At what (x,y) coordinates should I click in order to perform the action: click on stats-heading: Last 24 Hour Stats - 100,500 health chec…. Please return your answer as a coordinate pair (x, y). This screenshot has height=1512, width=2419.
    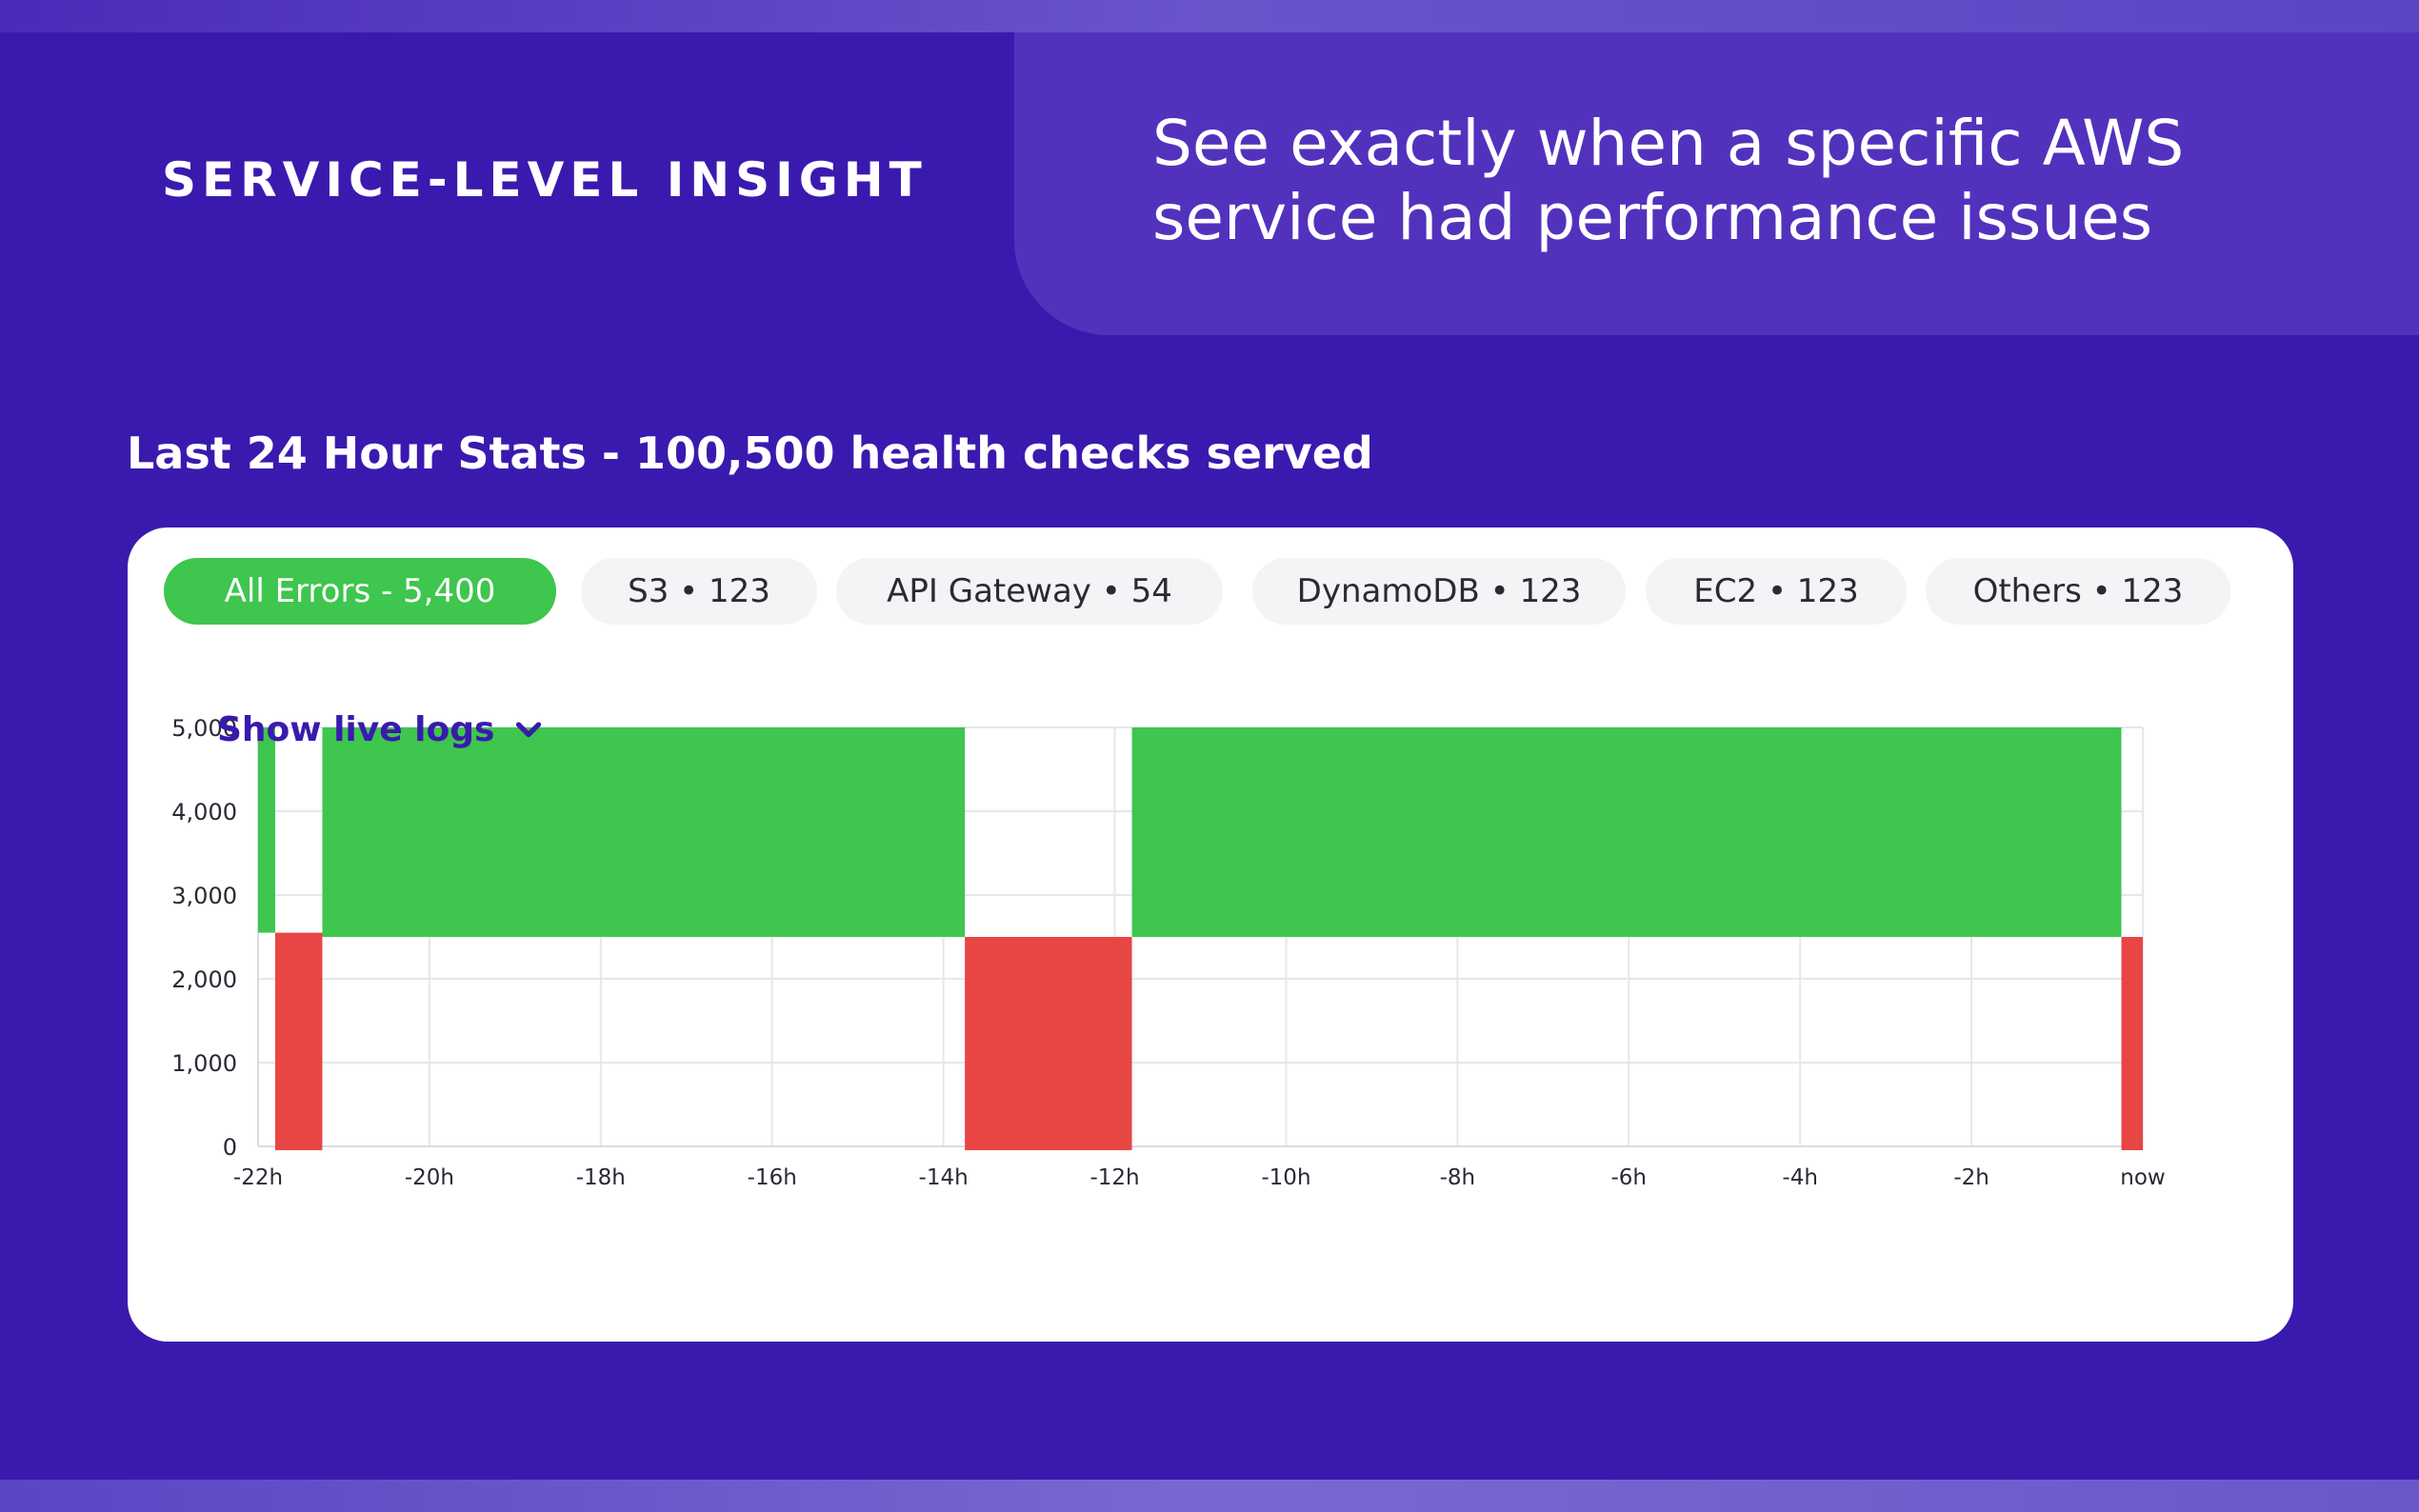
    Looking at the image, I should click on (750, 453).